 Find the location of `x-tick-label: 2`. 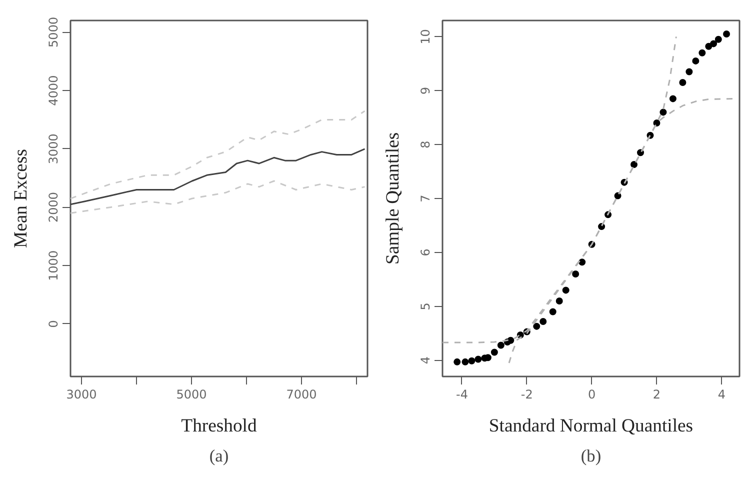

x-tick-label: 2 is located at coordinates (656, 395).